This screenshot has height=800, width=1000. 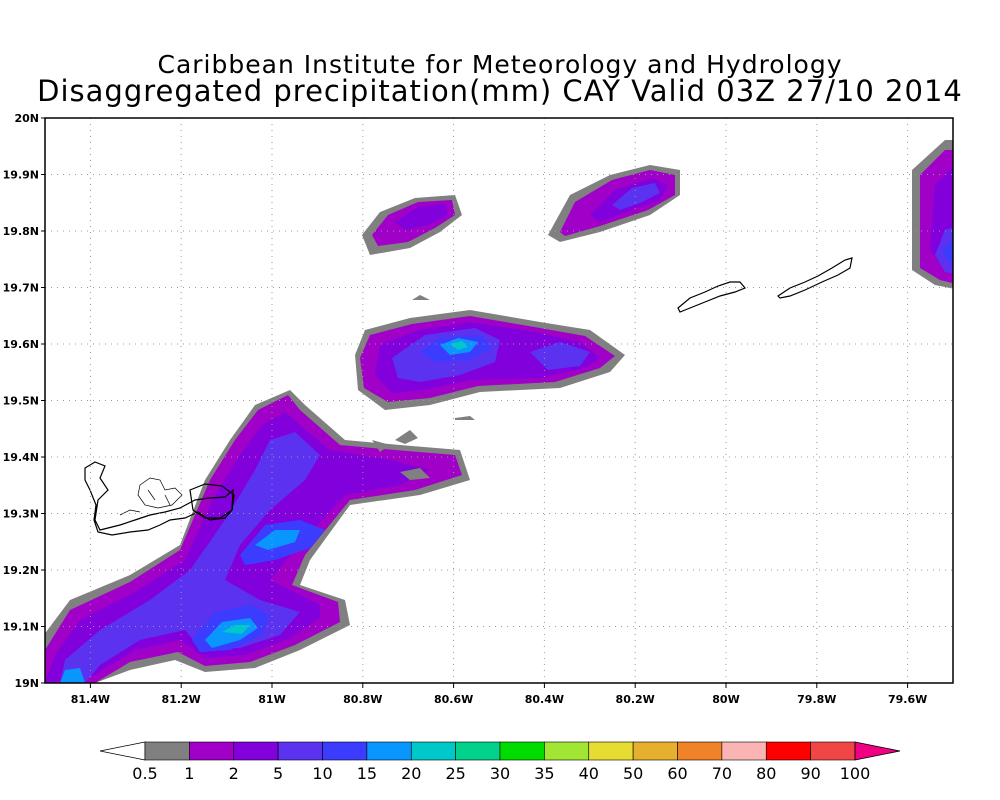 I want to click on colorbar-label: 5, so click(x=278, y=773).